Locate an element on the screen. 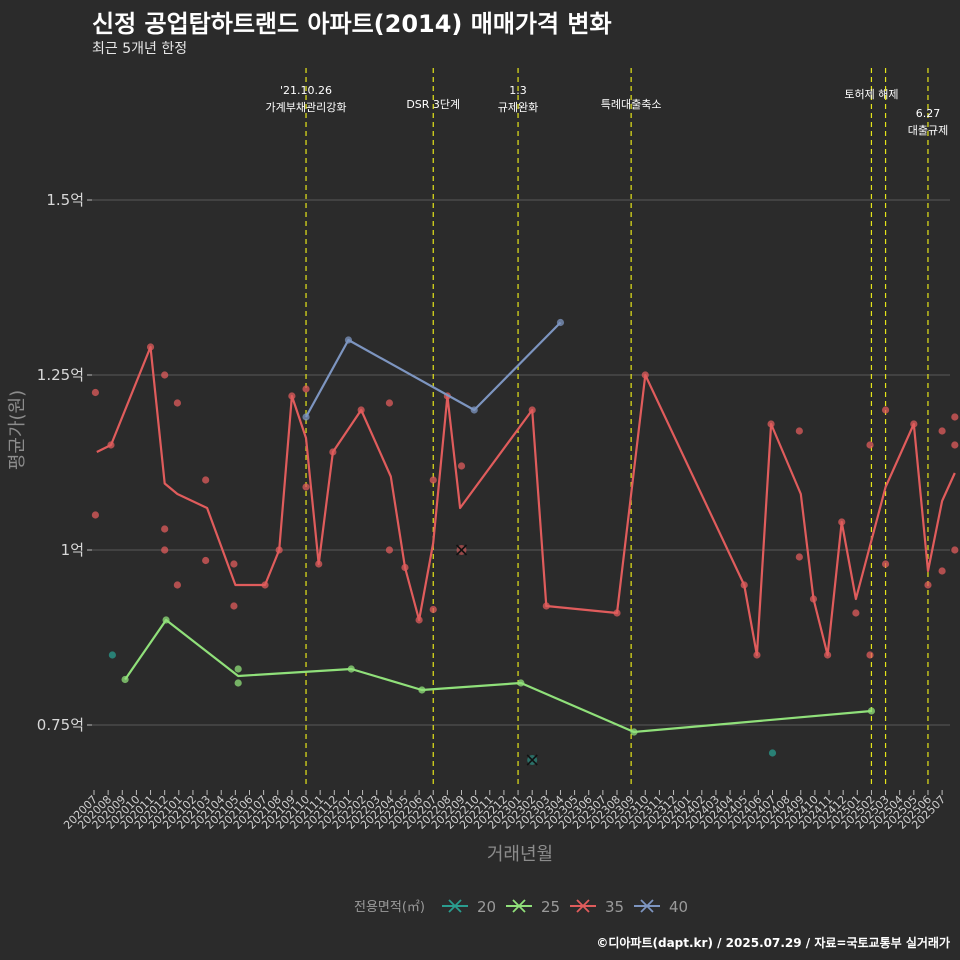  y-tick-label: 0.75억 is located at coordinates (60, 725).